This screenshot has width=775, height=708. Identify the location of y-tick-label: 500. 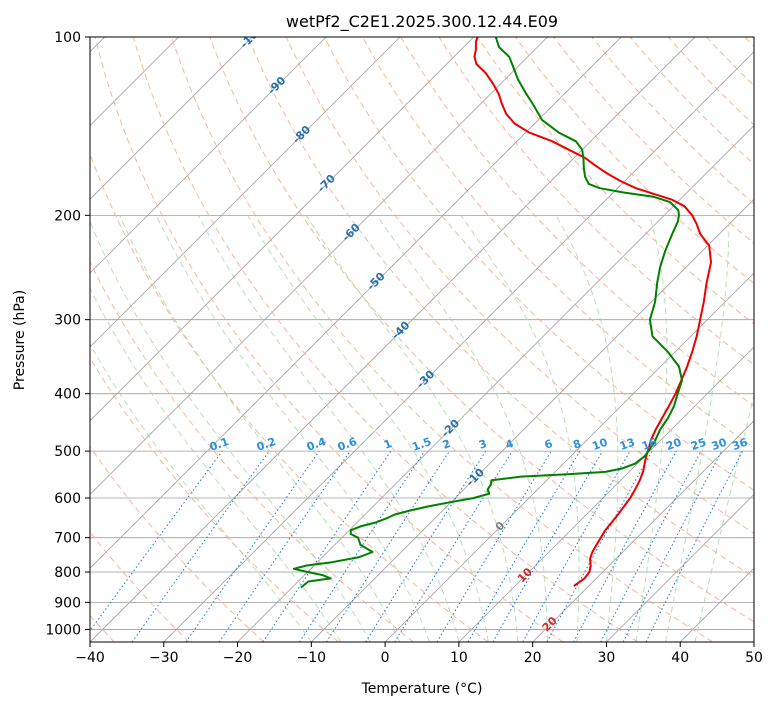
(67, 452).